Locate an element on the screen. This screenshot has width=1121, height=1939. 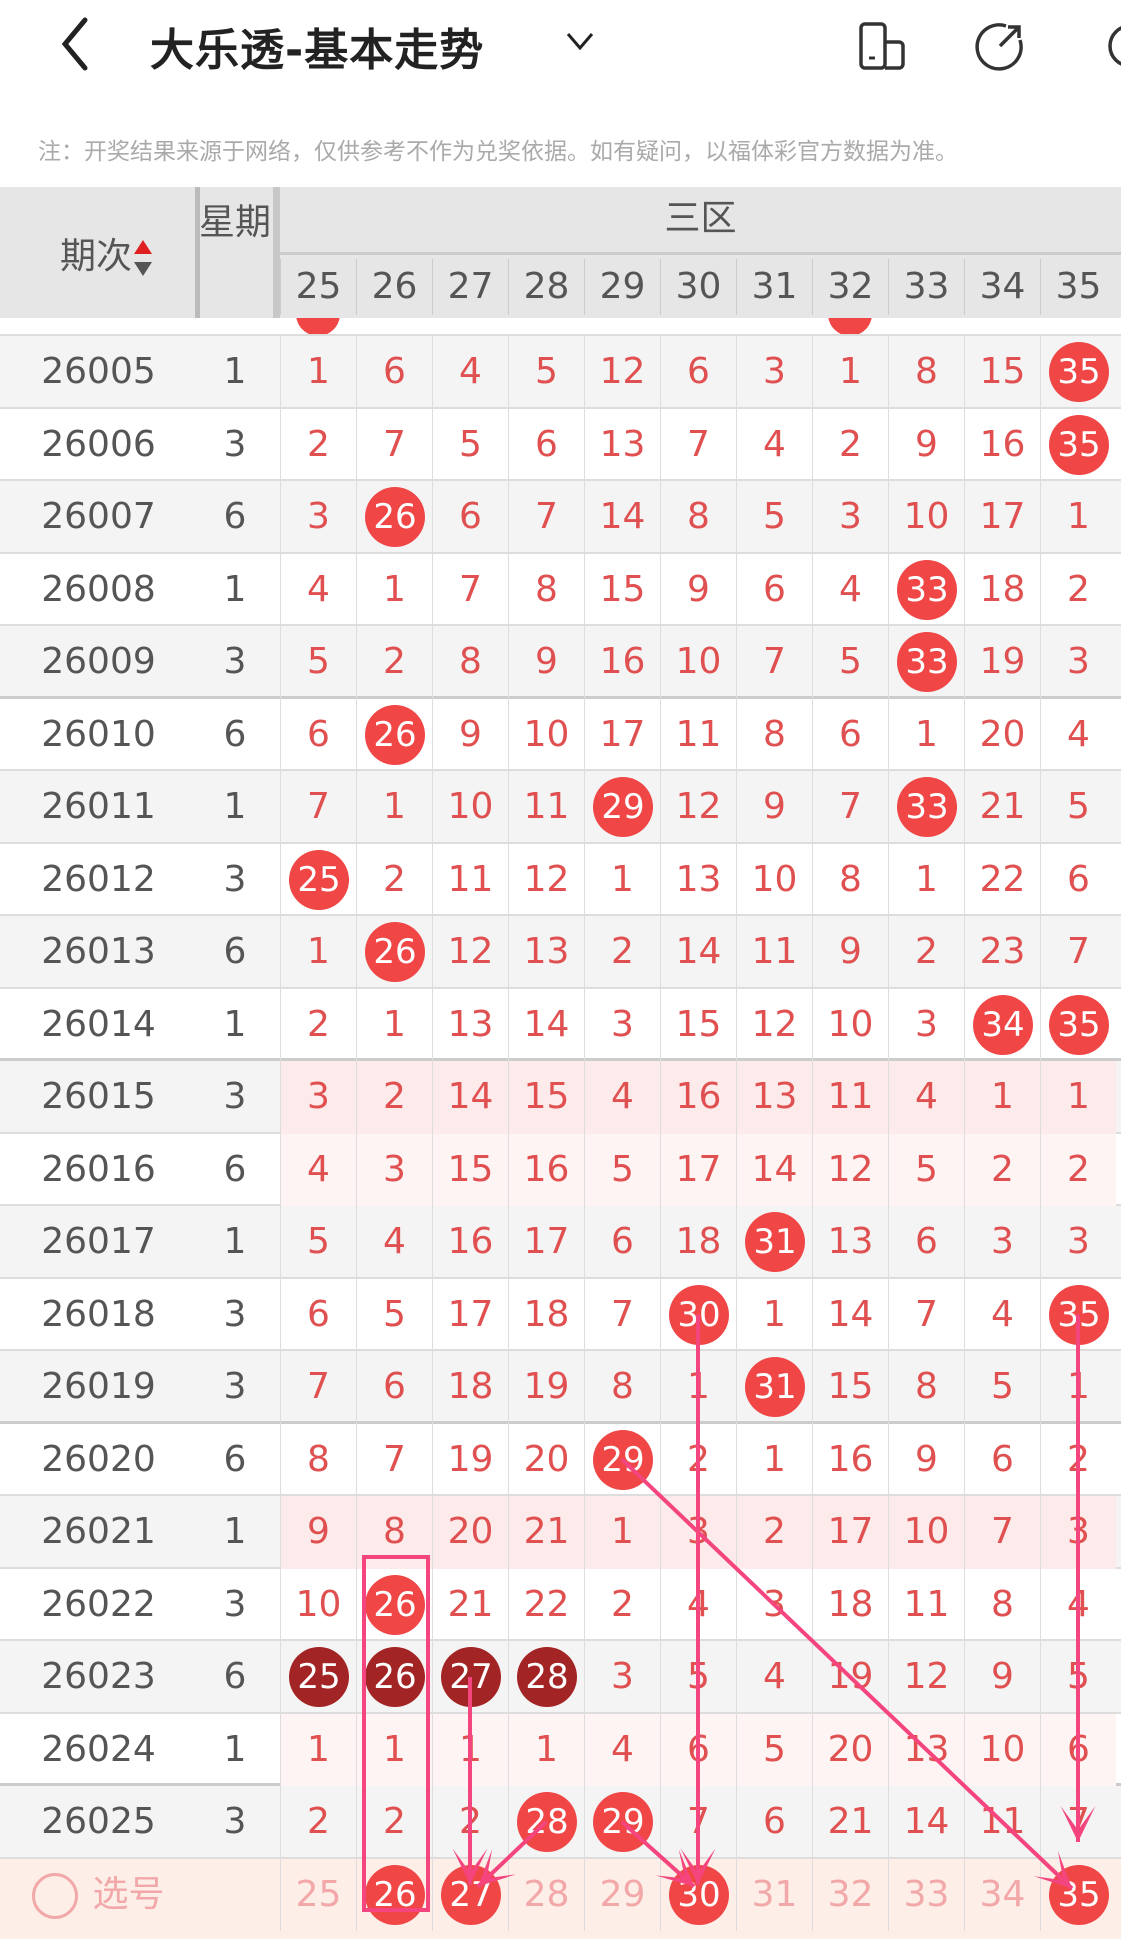
select-number: 33 is located at coordinates (926, 1894).